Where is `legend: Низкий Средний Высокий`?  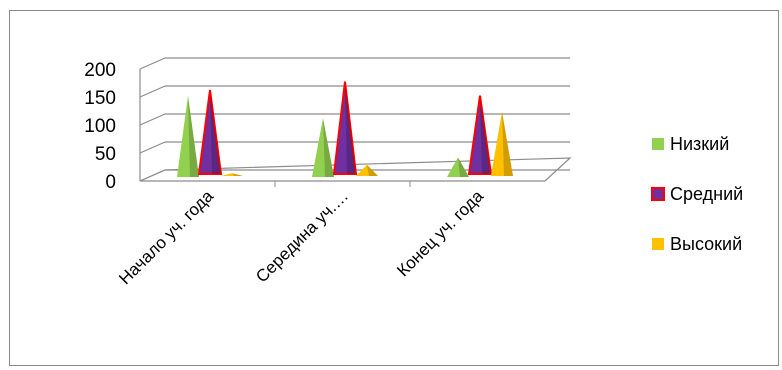
legend: Низкий Средний Высокий is located at coordinates (697, 194).